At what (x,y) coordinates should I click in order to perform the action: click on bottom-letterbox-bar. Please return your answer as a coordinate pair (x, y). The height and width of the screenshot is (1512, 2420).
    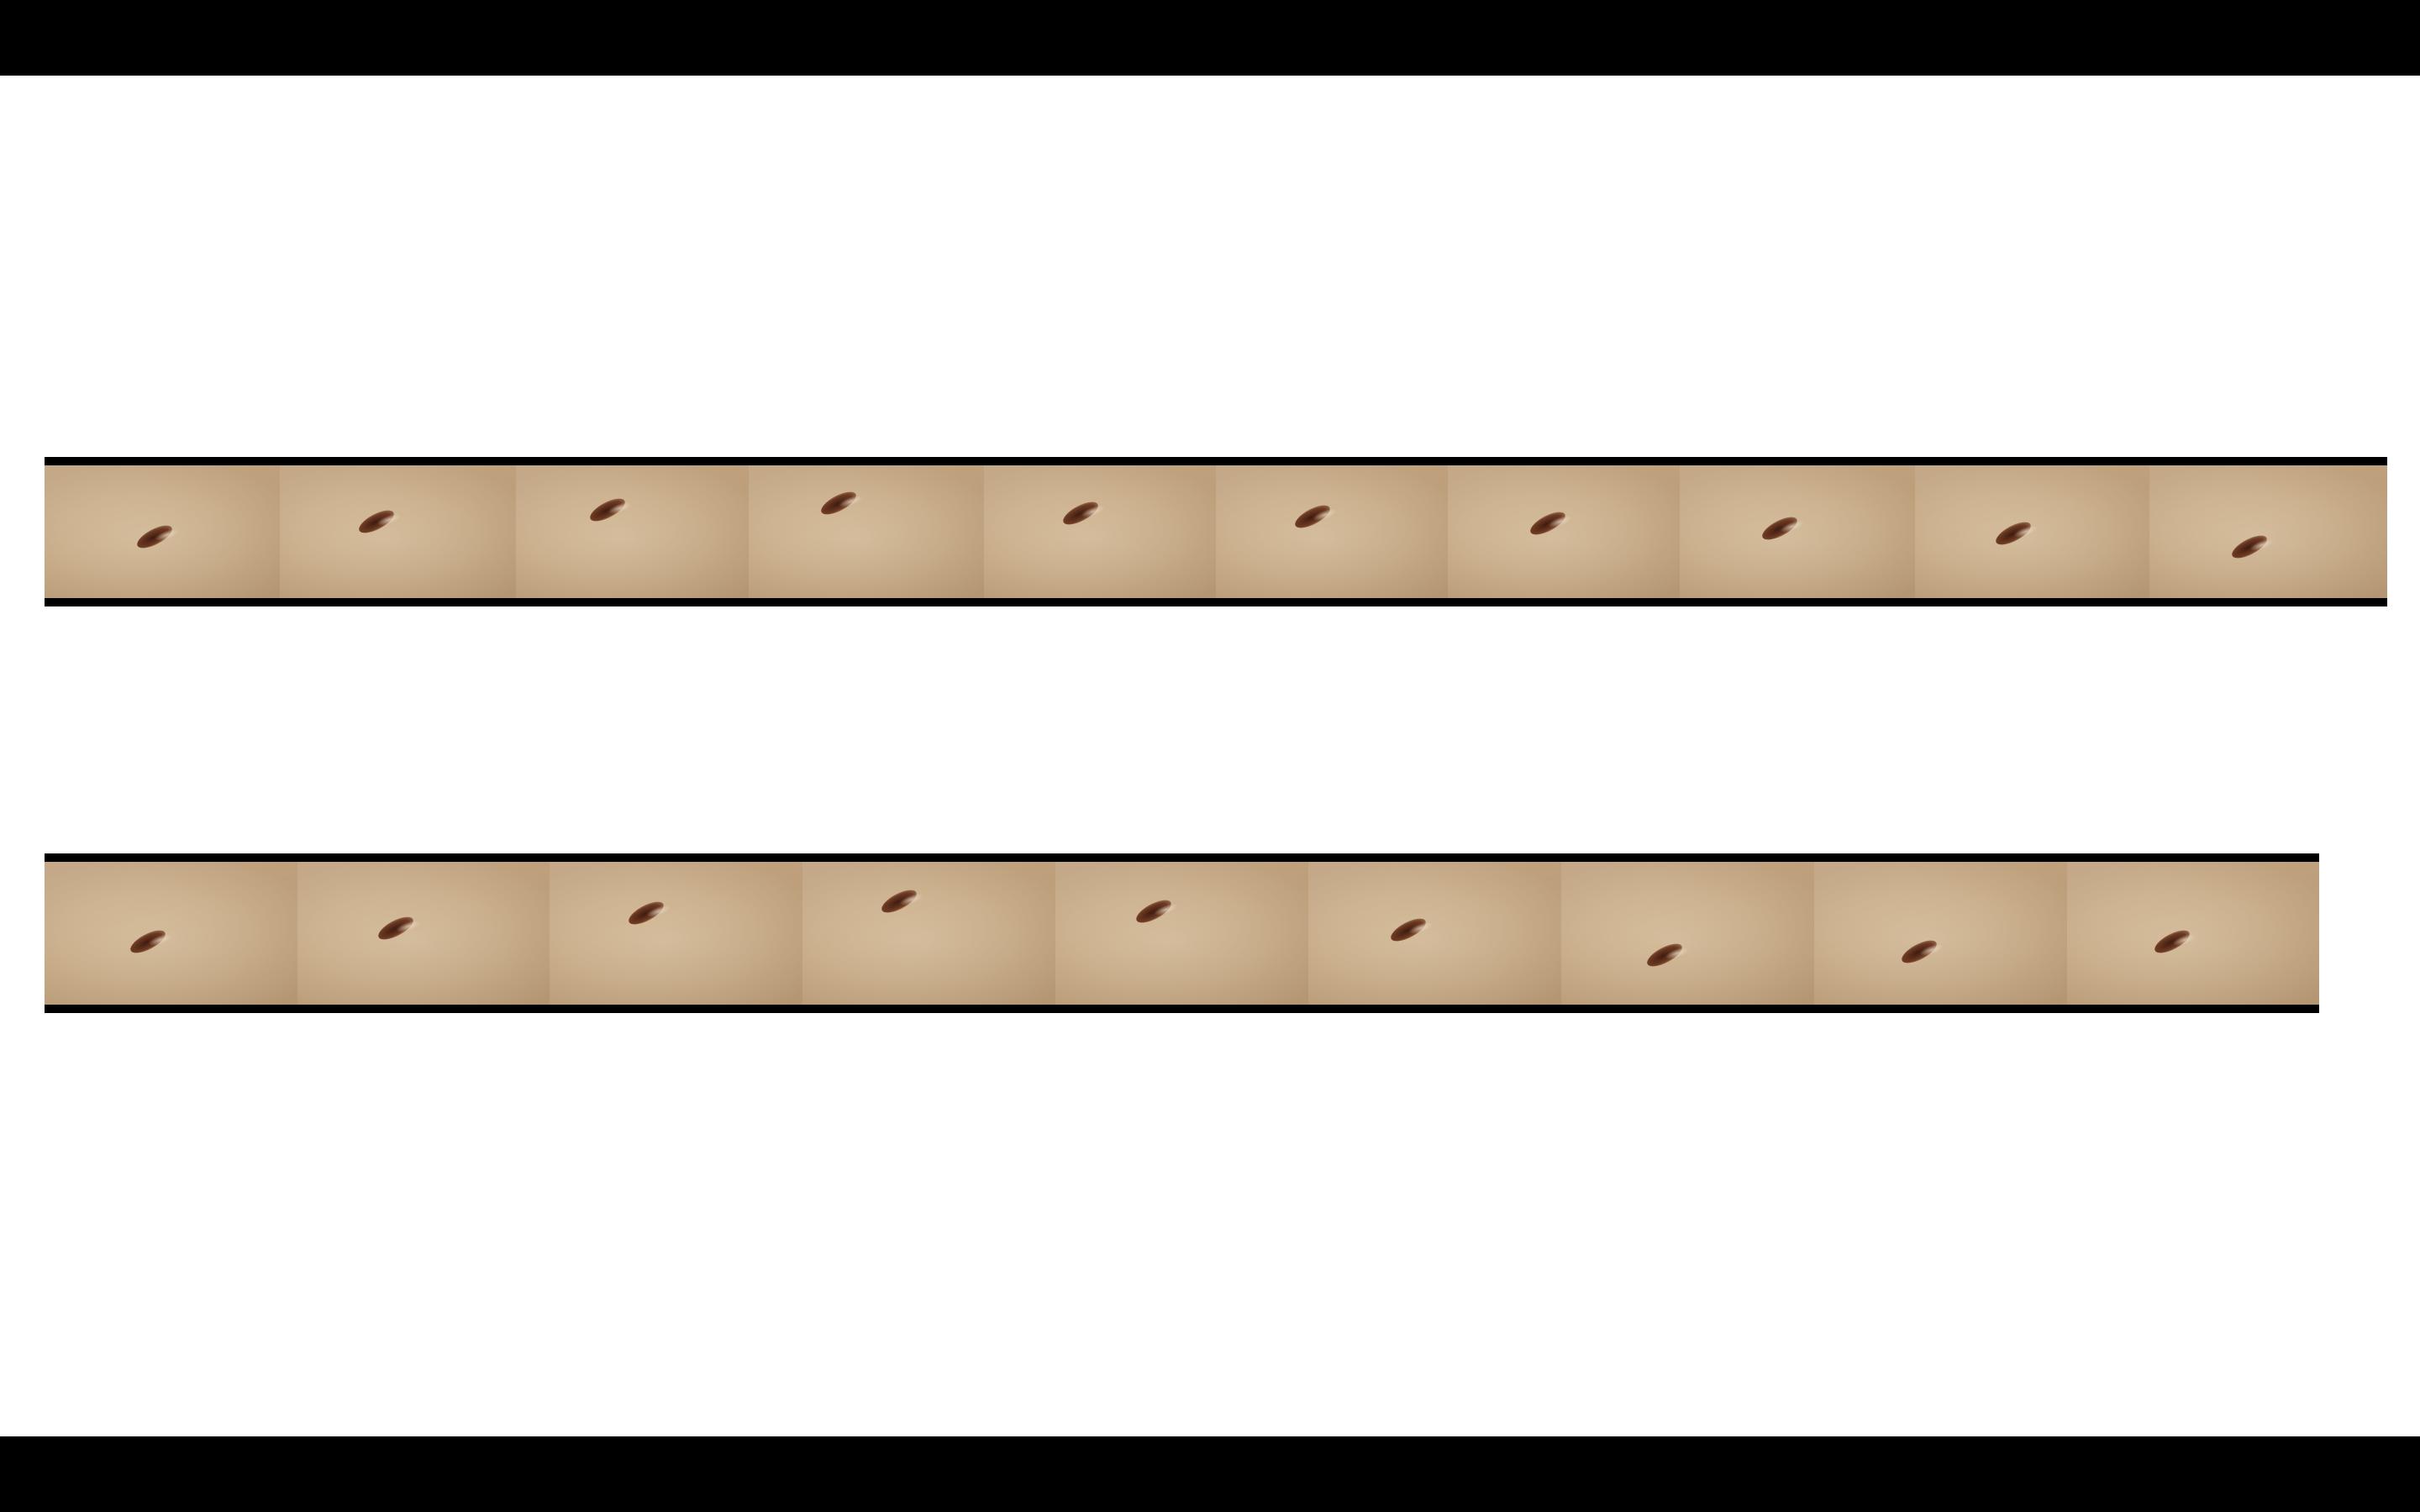
    Looking at the image, I should click on (1210, 1474).